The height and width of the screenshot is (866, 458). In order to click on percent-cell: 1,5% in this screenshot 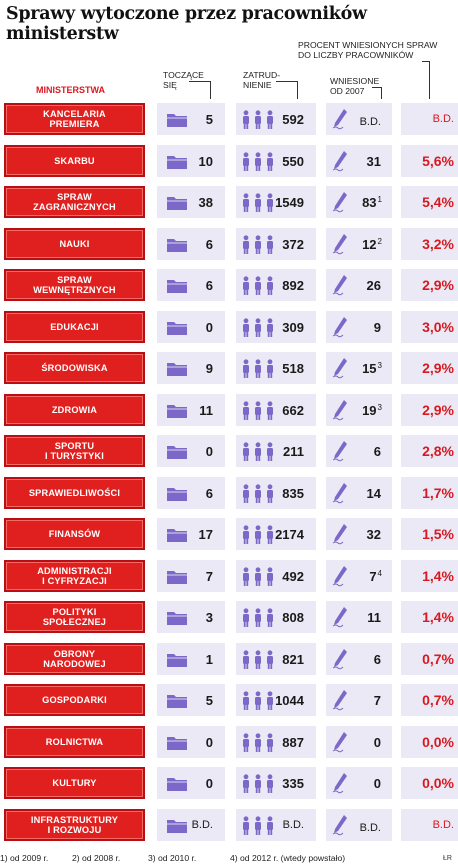, I will do `click(429, 534)`.